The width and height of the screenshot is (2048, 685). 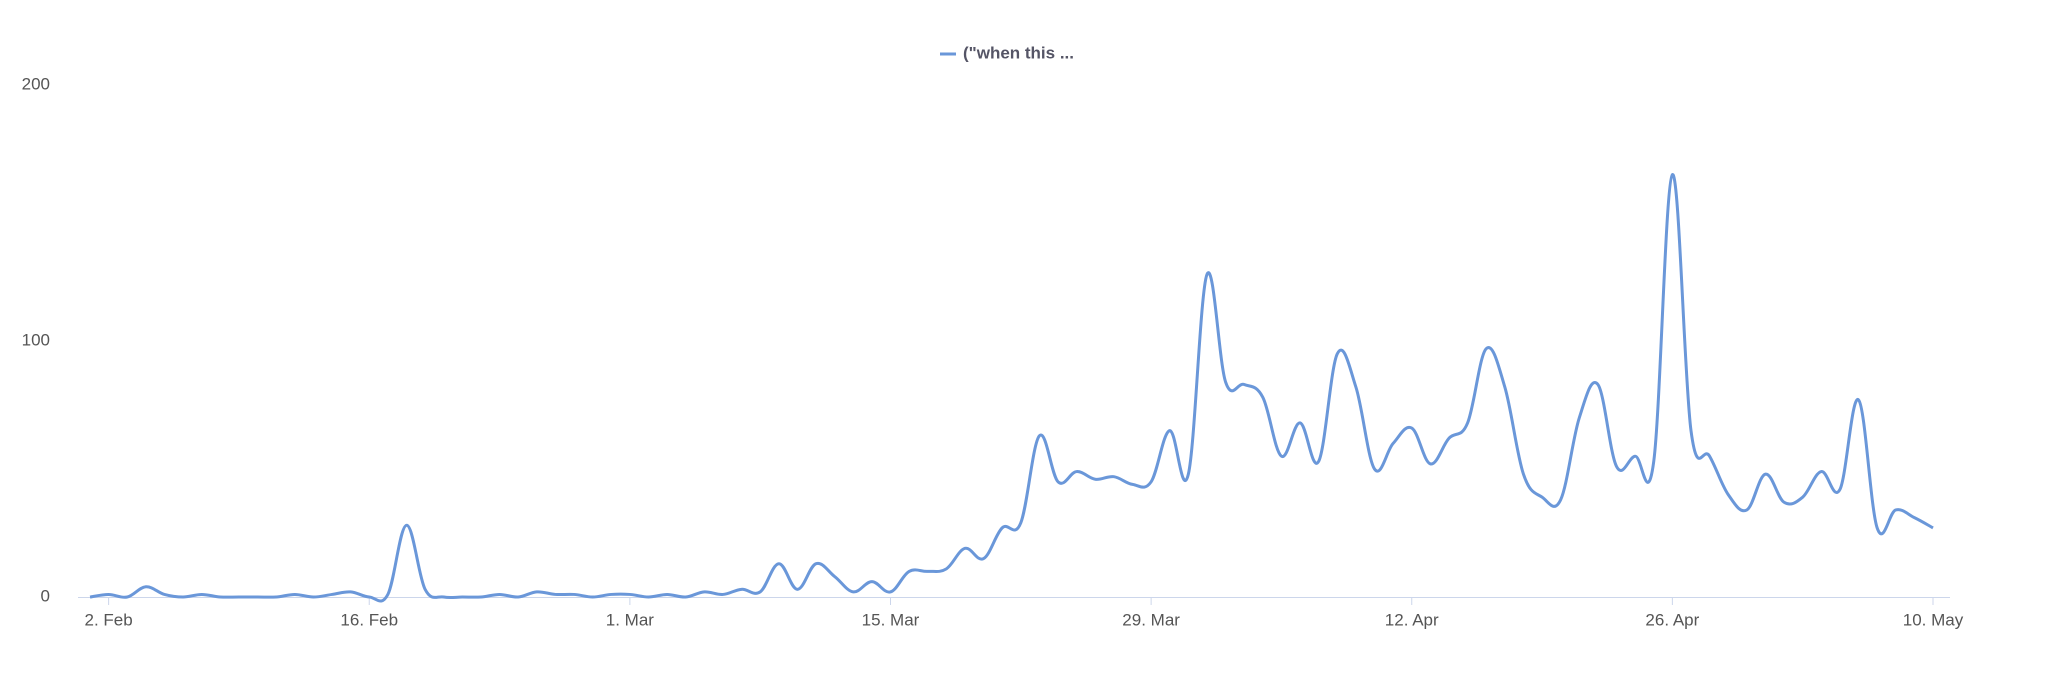 I want to click on x-tick-label: 12. Apr, so click(x=1412, y=619).